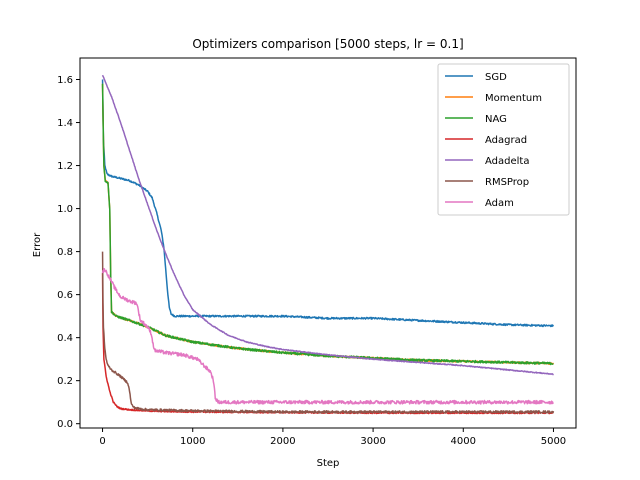 The image size is (640, 480). Describe the element at coordinates (65, 209) in the screenshot. I see `y-tick-label: 1.0` at that location.